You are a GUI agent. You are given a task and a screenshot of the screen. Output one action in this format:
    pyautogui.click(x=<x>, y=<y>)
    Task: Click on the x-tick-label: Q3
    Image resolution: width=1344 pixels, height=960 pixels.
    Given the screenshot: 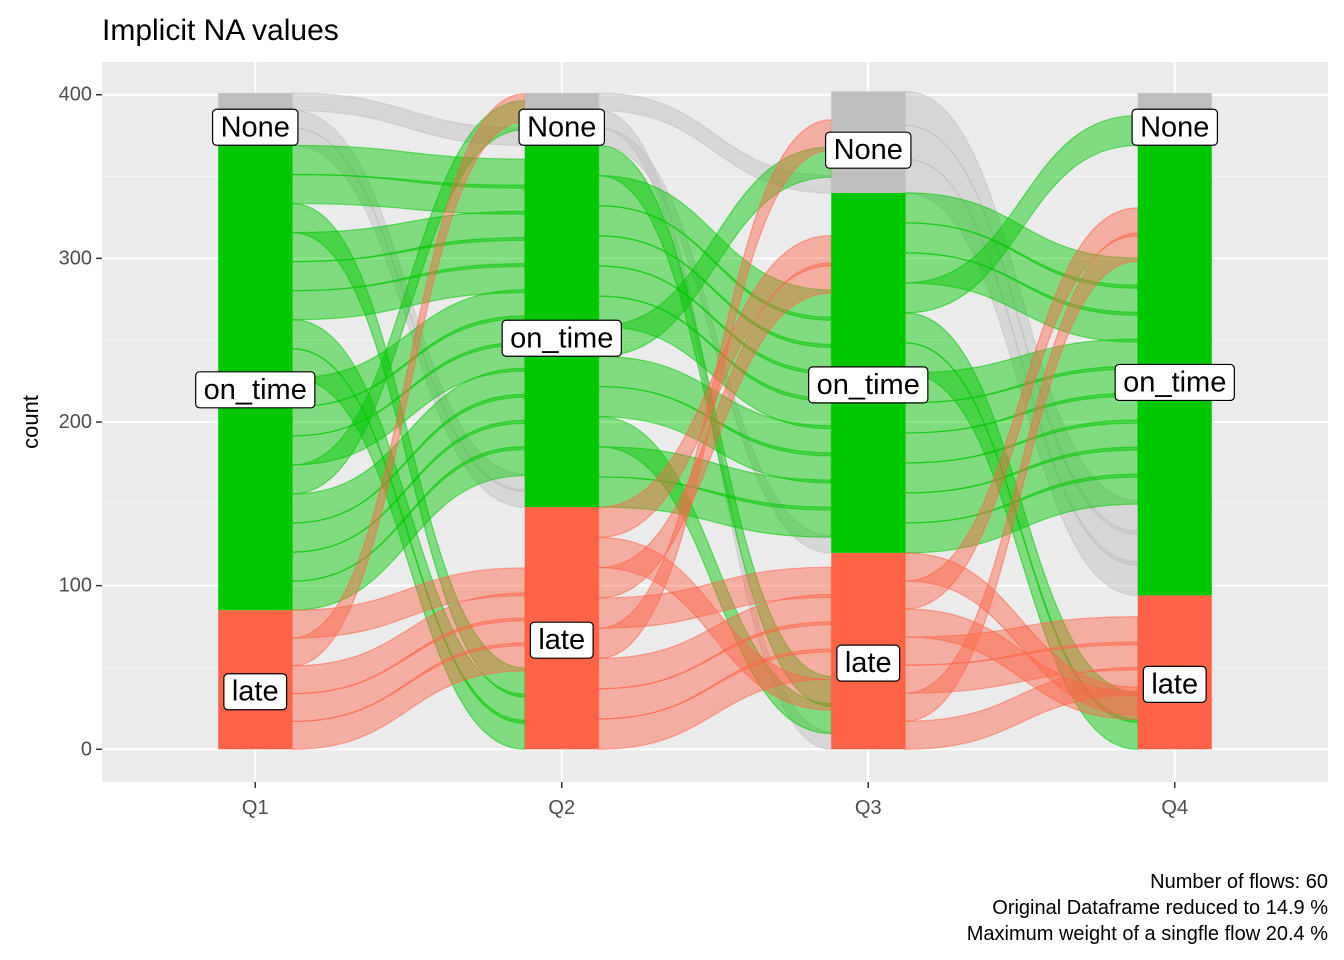 What is the action you would take?
    pyautogui.click(x=868, y=808)
    